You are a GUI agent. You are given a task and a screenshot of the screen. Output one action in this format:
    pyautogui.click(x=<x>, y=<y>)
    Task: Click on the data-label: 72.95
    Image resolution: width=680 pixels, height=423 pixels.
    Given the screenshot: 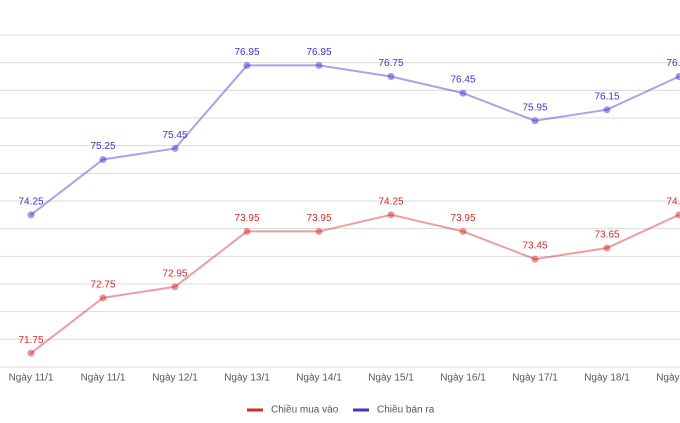 What is the action you would take?
    pyautogui.click(x=174, y=273)
    